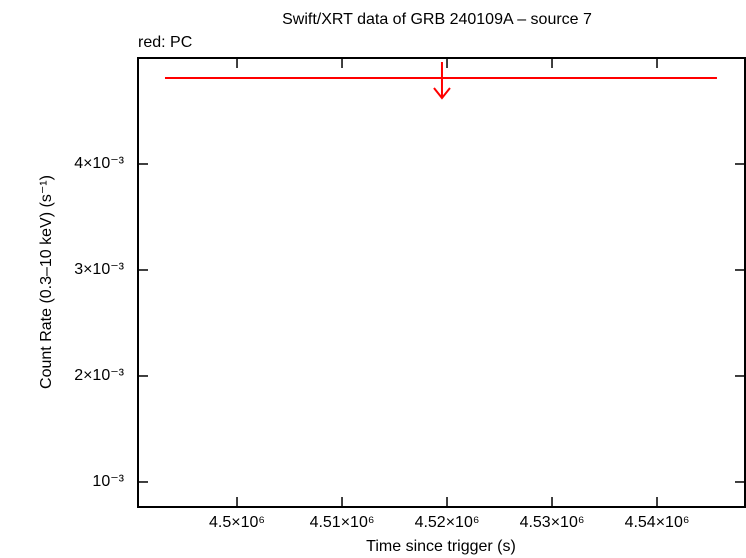 The image size is (746, 558). I want to click on x-tick-label: 4.53×10⁶, so click(552, 522).